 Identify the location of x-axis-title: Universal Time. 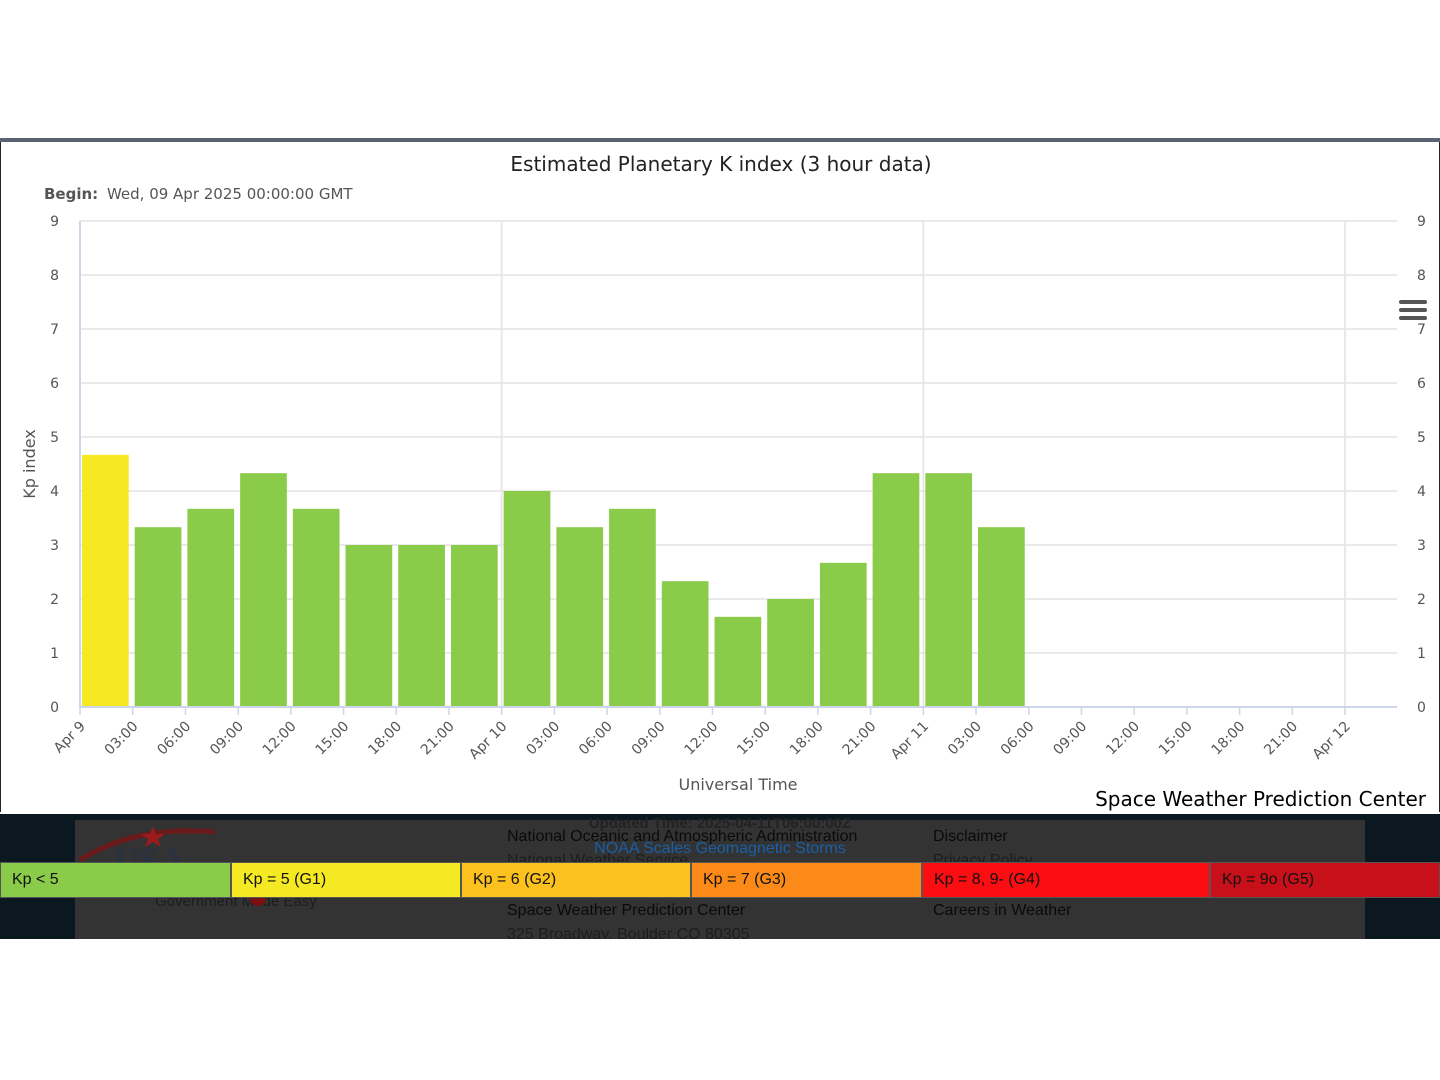
(737, 784).